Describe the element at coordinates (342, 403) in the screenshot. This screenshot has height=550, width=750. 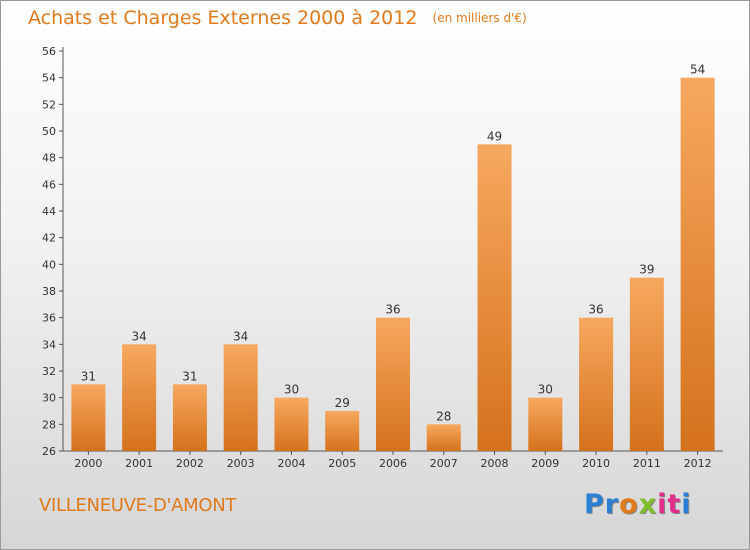
I see `bar-value-label: 29` at that location.